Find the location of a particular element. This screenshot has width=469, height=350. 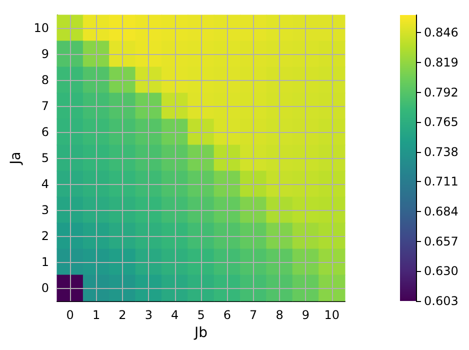

y-tick-label: 2 is located at coordinates (45, 236).